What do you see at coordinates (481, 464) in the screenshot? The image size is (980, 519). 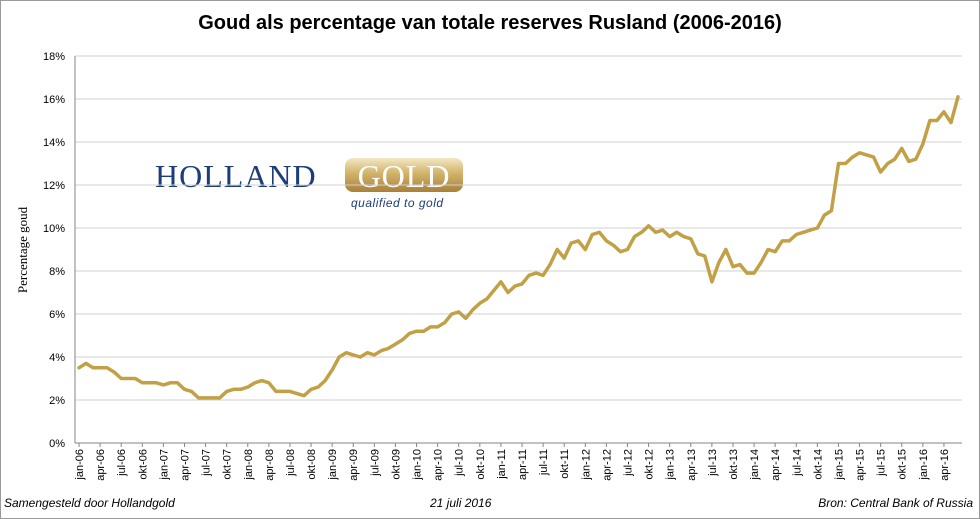 I see `x-tick-label: okt-10` at bounding box center [481, 464].